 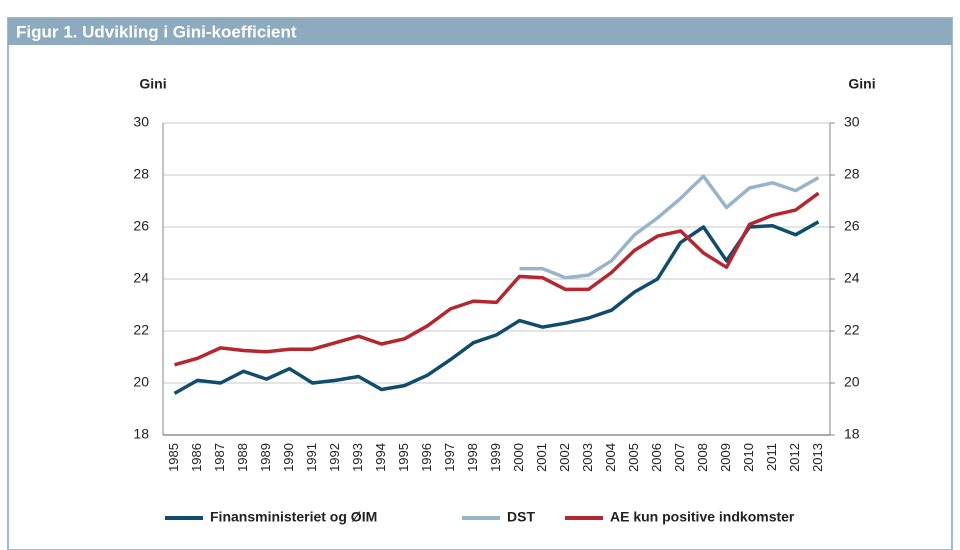 I want to click on legend-label: DST, so click(x=521, y=517).